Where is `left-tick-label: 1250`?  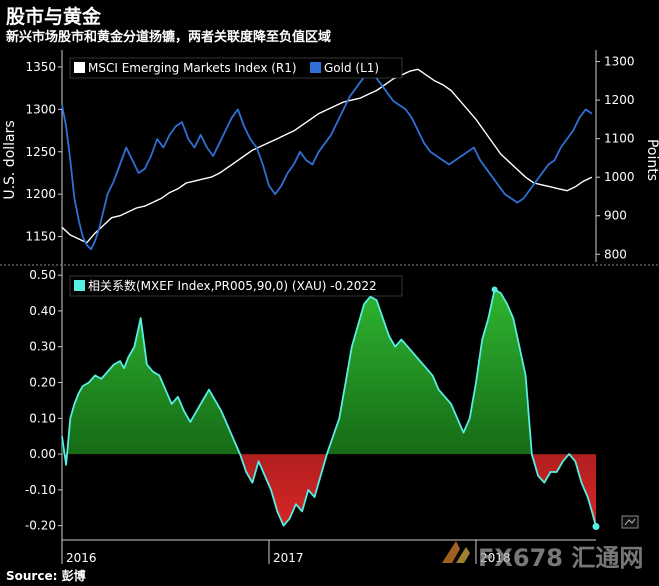 left-tick-label: 1250 is located at coordinates (40, 152).